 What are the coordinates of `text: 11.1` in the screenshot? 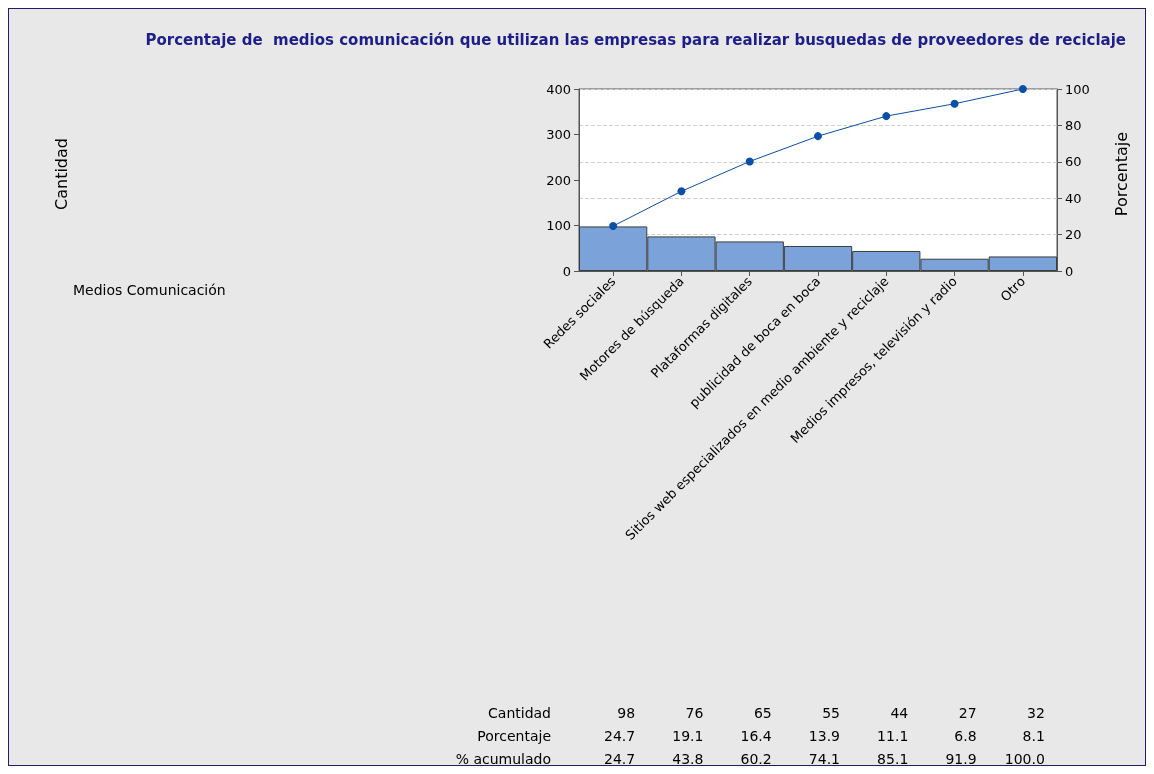 It's located at (893, 736).